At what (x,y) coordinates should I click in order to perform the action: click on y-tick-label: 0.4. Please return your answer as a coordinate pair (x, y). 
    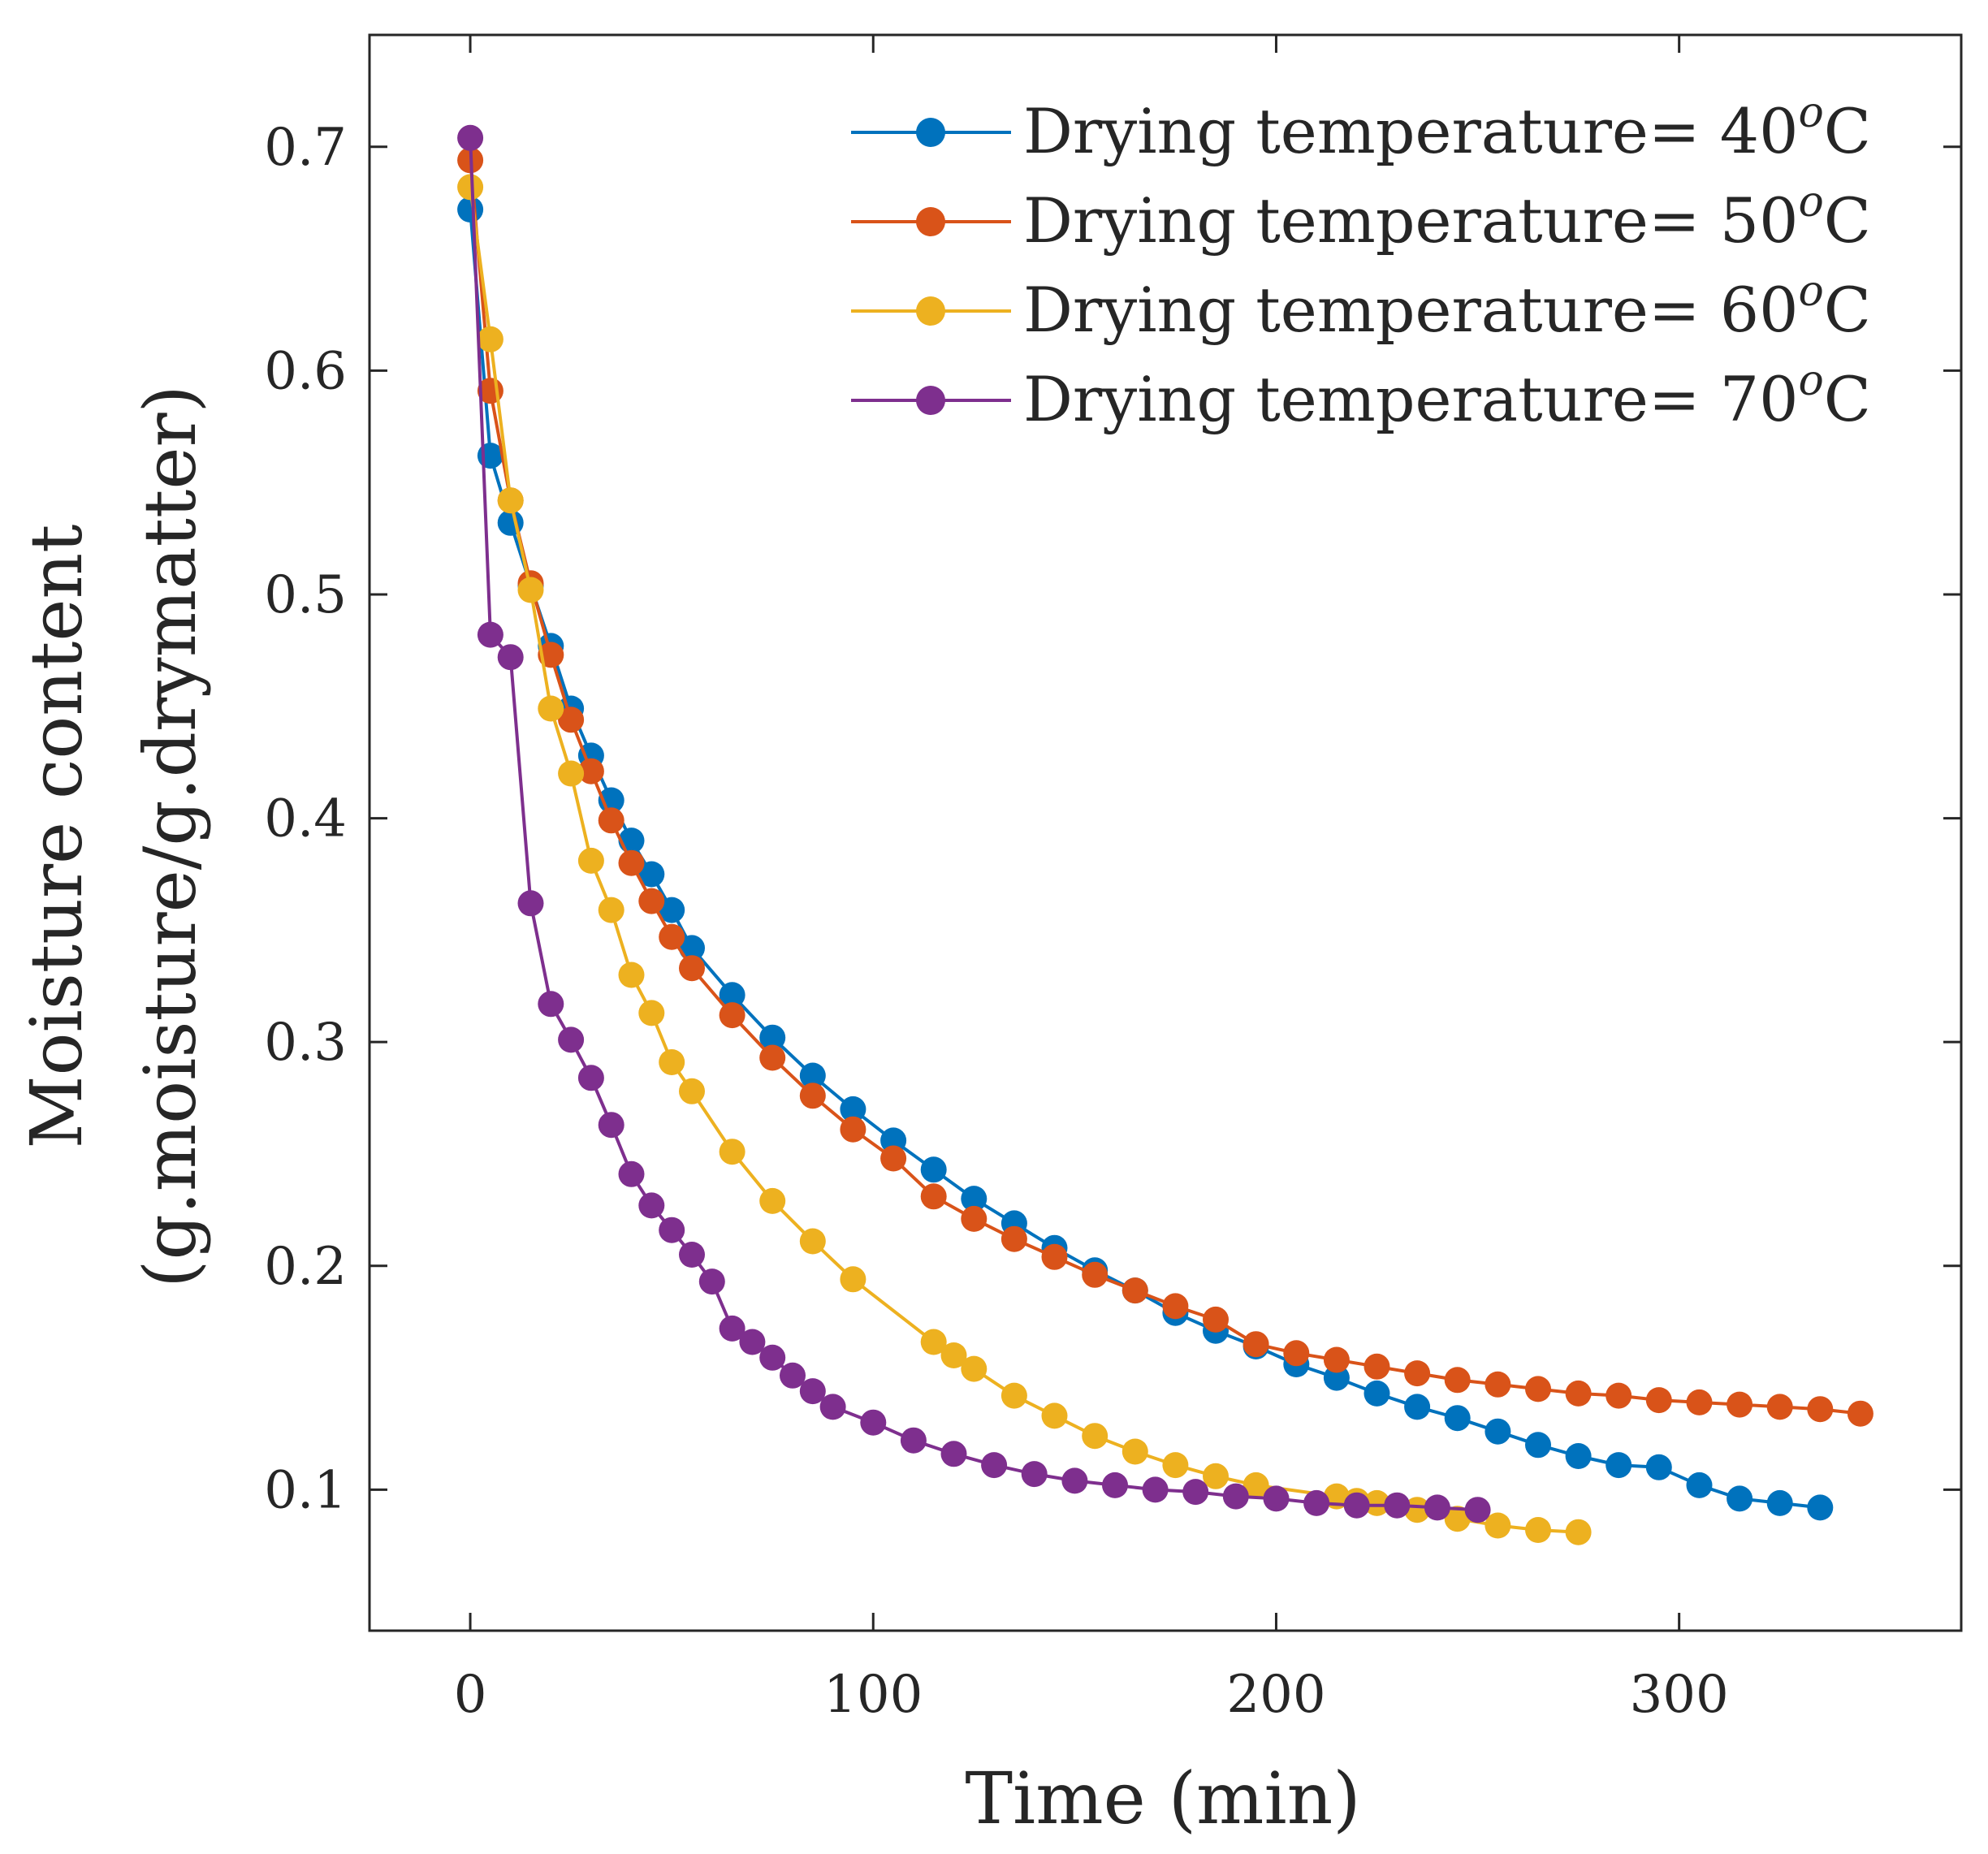
    Looking at the image, I should click on (306, 819).